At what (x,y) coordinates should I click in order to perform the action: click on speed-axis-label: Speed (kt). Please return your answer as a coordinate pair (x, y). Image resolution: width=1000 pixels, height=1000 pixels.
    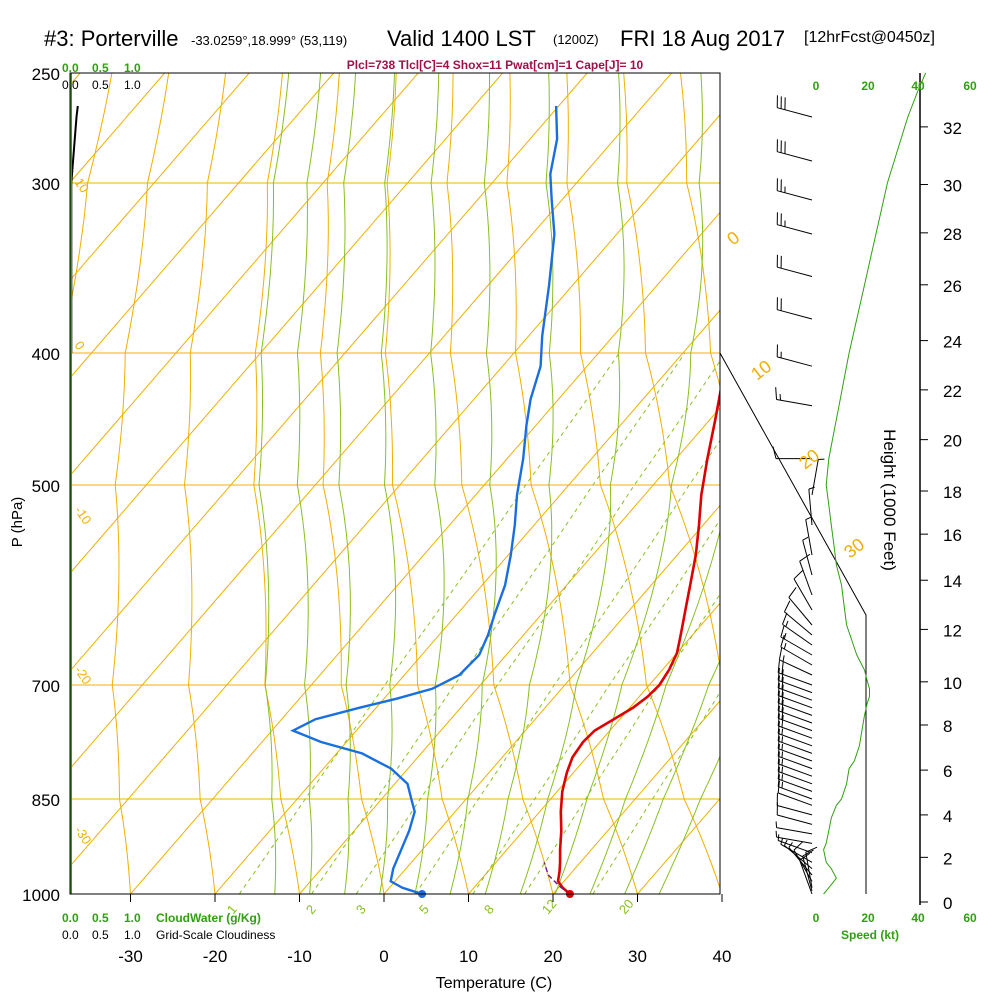
    Looking at the image, I should click on (870, 935).